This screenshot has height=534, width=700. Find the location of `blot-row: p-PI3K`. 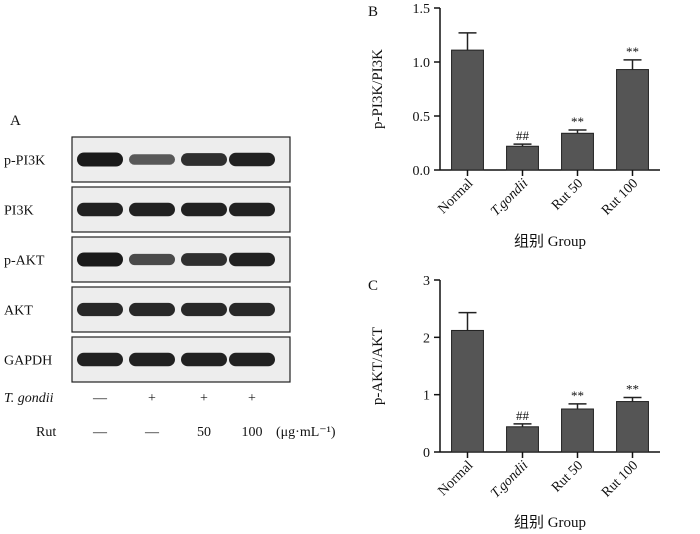

blot-row: p-PI3K is located at coordinates (147, 159).